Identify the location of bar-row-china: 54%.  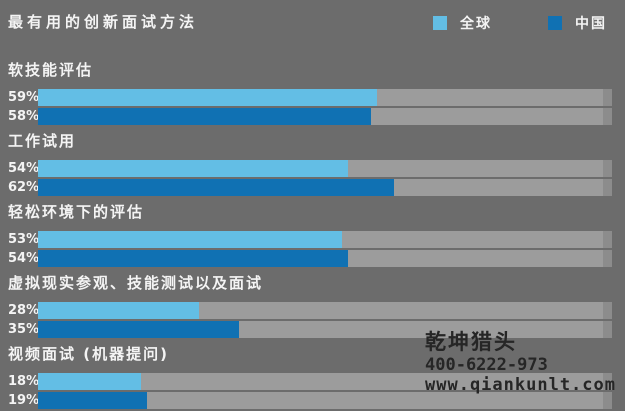
(316, 258).